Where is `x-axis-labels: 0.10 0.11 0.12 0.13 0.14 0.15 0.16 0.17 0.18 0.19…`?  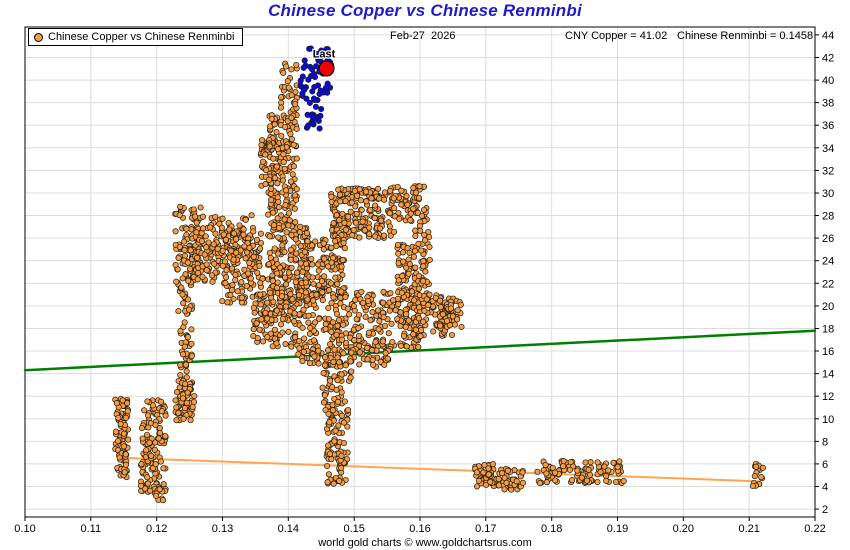
x-axis-labels: 0.10 0.11 0.12 0.13 0.14 0.15 0.16 0.17 0.18 0.19… is located at coordinates (420, 526).